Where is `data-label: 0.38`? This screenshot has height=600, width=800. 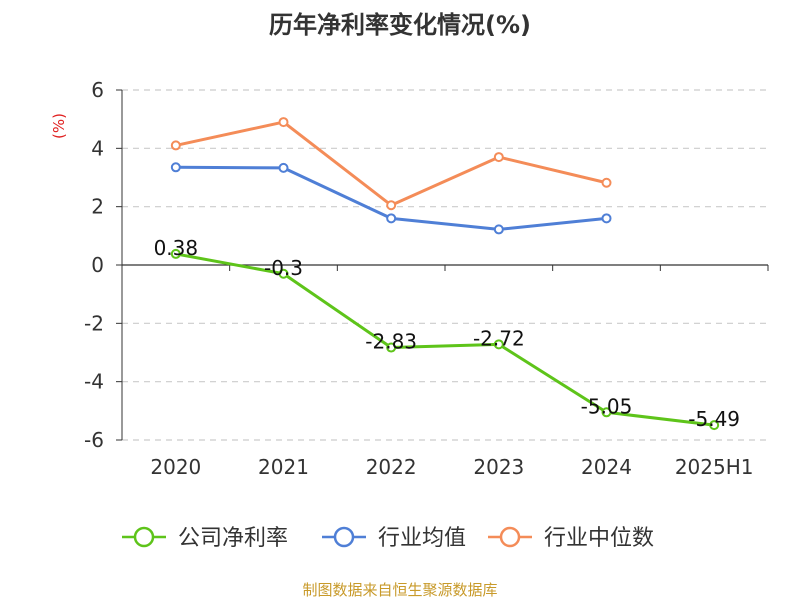 data-label: 0.38 is located at coordinates (176, 248).